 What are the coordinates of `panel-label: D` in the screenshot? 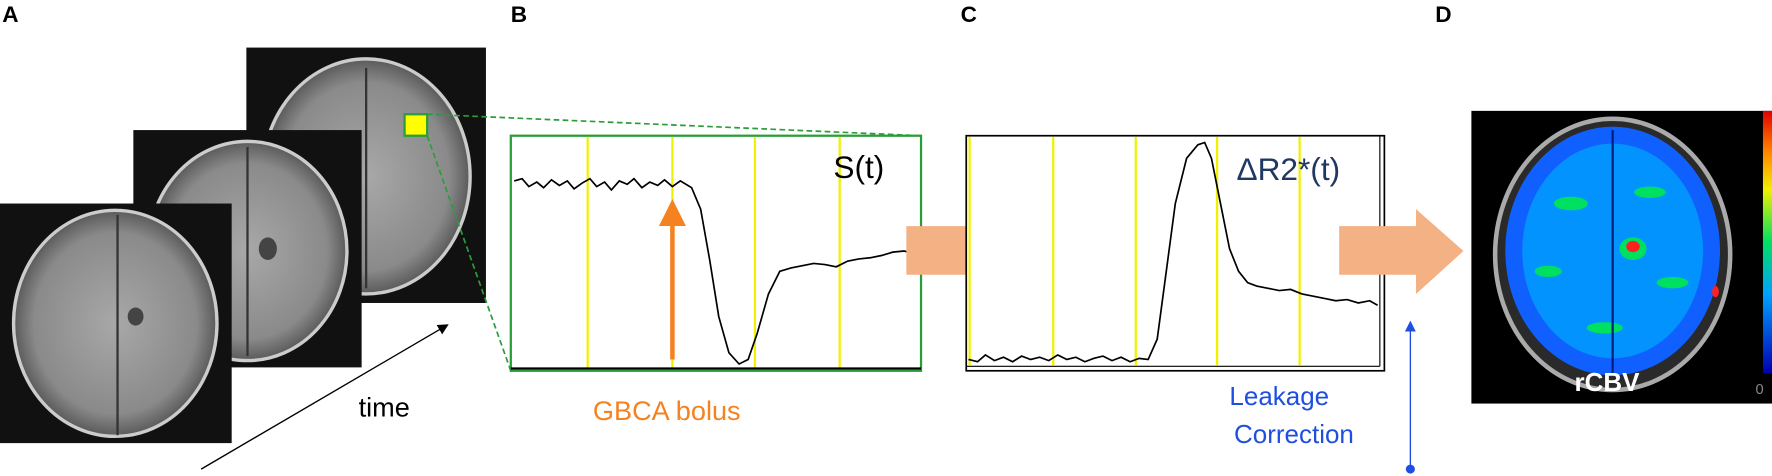 It's located at (1443, 14).